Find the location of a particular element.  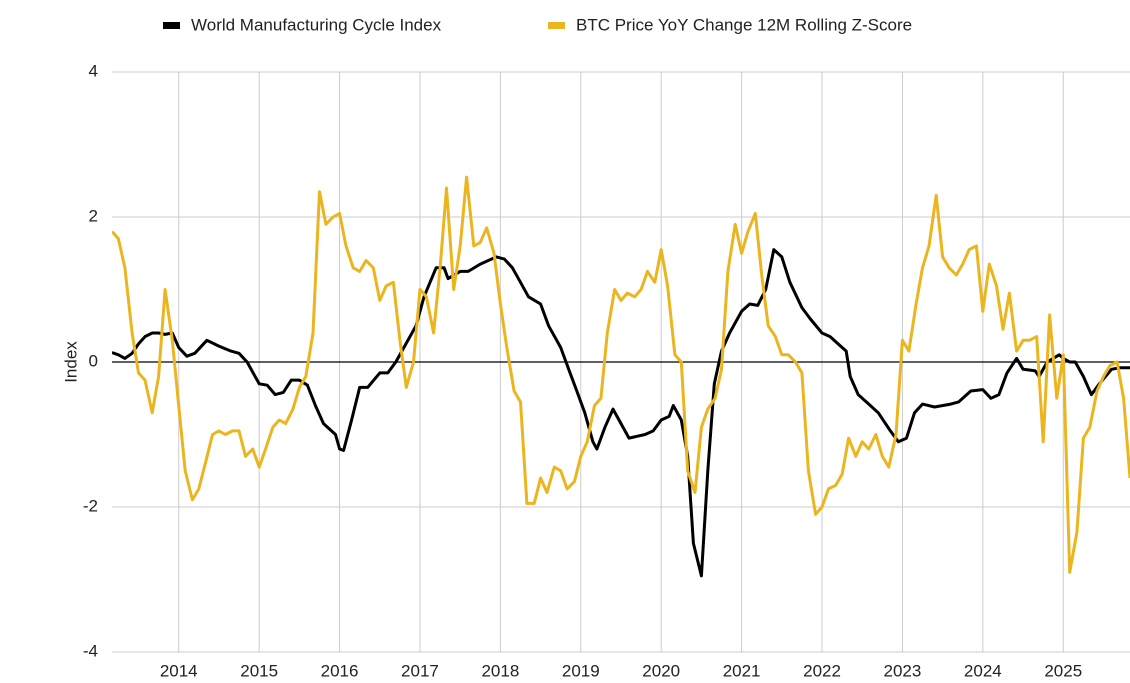

y-tick-label: 2 is located at coordinates (93, 215).